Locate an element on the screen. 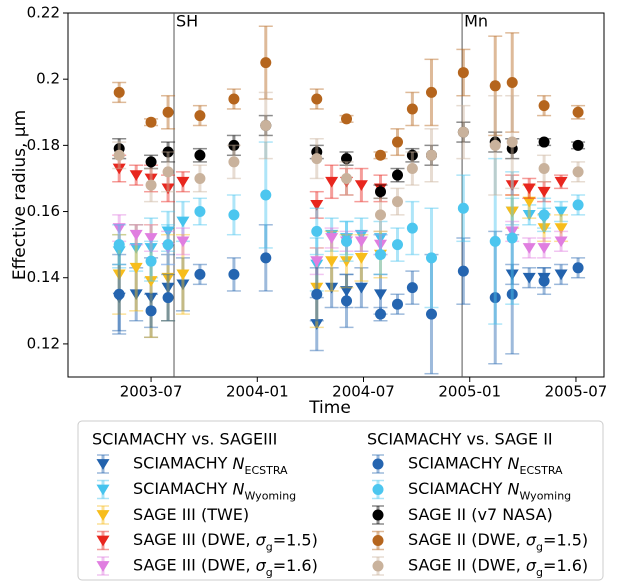  x-tick-label: 2004-07 is located at coordinates (363, 392).